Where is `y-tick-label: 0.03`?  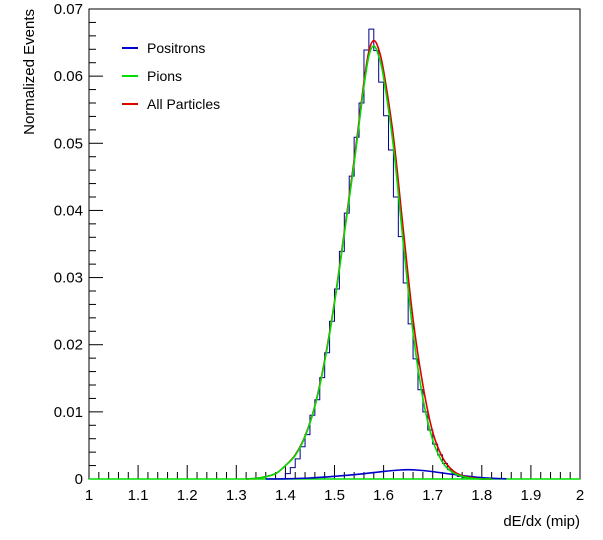
y-tick-label: 0.03 is located at coordinates (68, 278).